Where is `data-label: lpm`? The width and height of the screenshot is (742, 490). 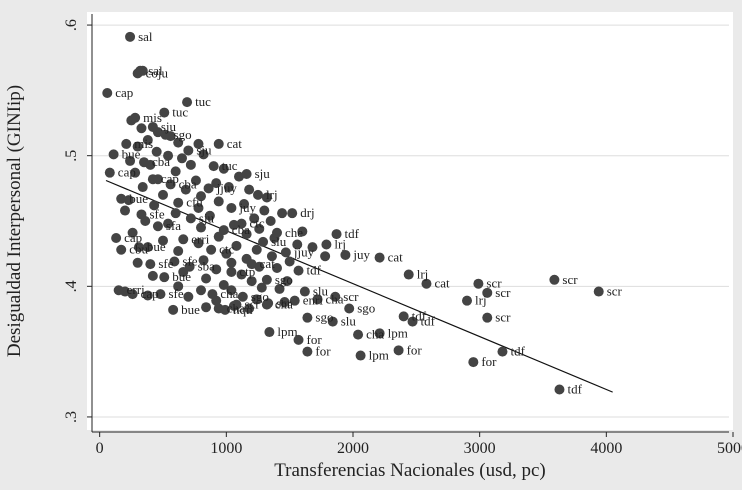
data-label: lpm is located at coordinates (379, 355).